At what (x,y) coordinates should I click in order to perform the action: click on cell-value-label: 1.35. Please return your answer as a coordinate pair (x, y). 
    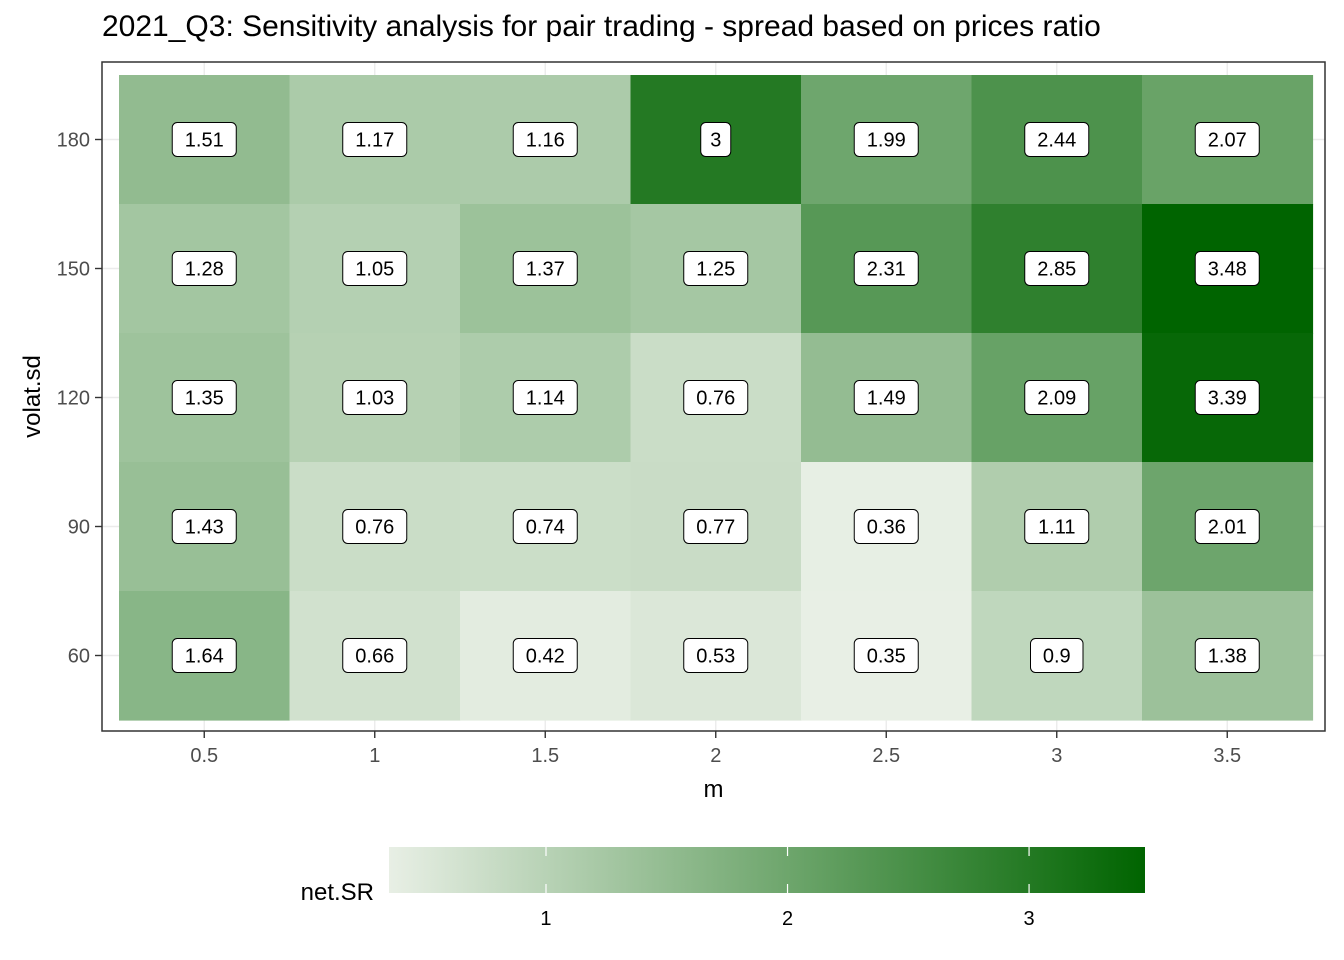
    Looking at the image, I should click on (204, 399).